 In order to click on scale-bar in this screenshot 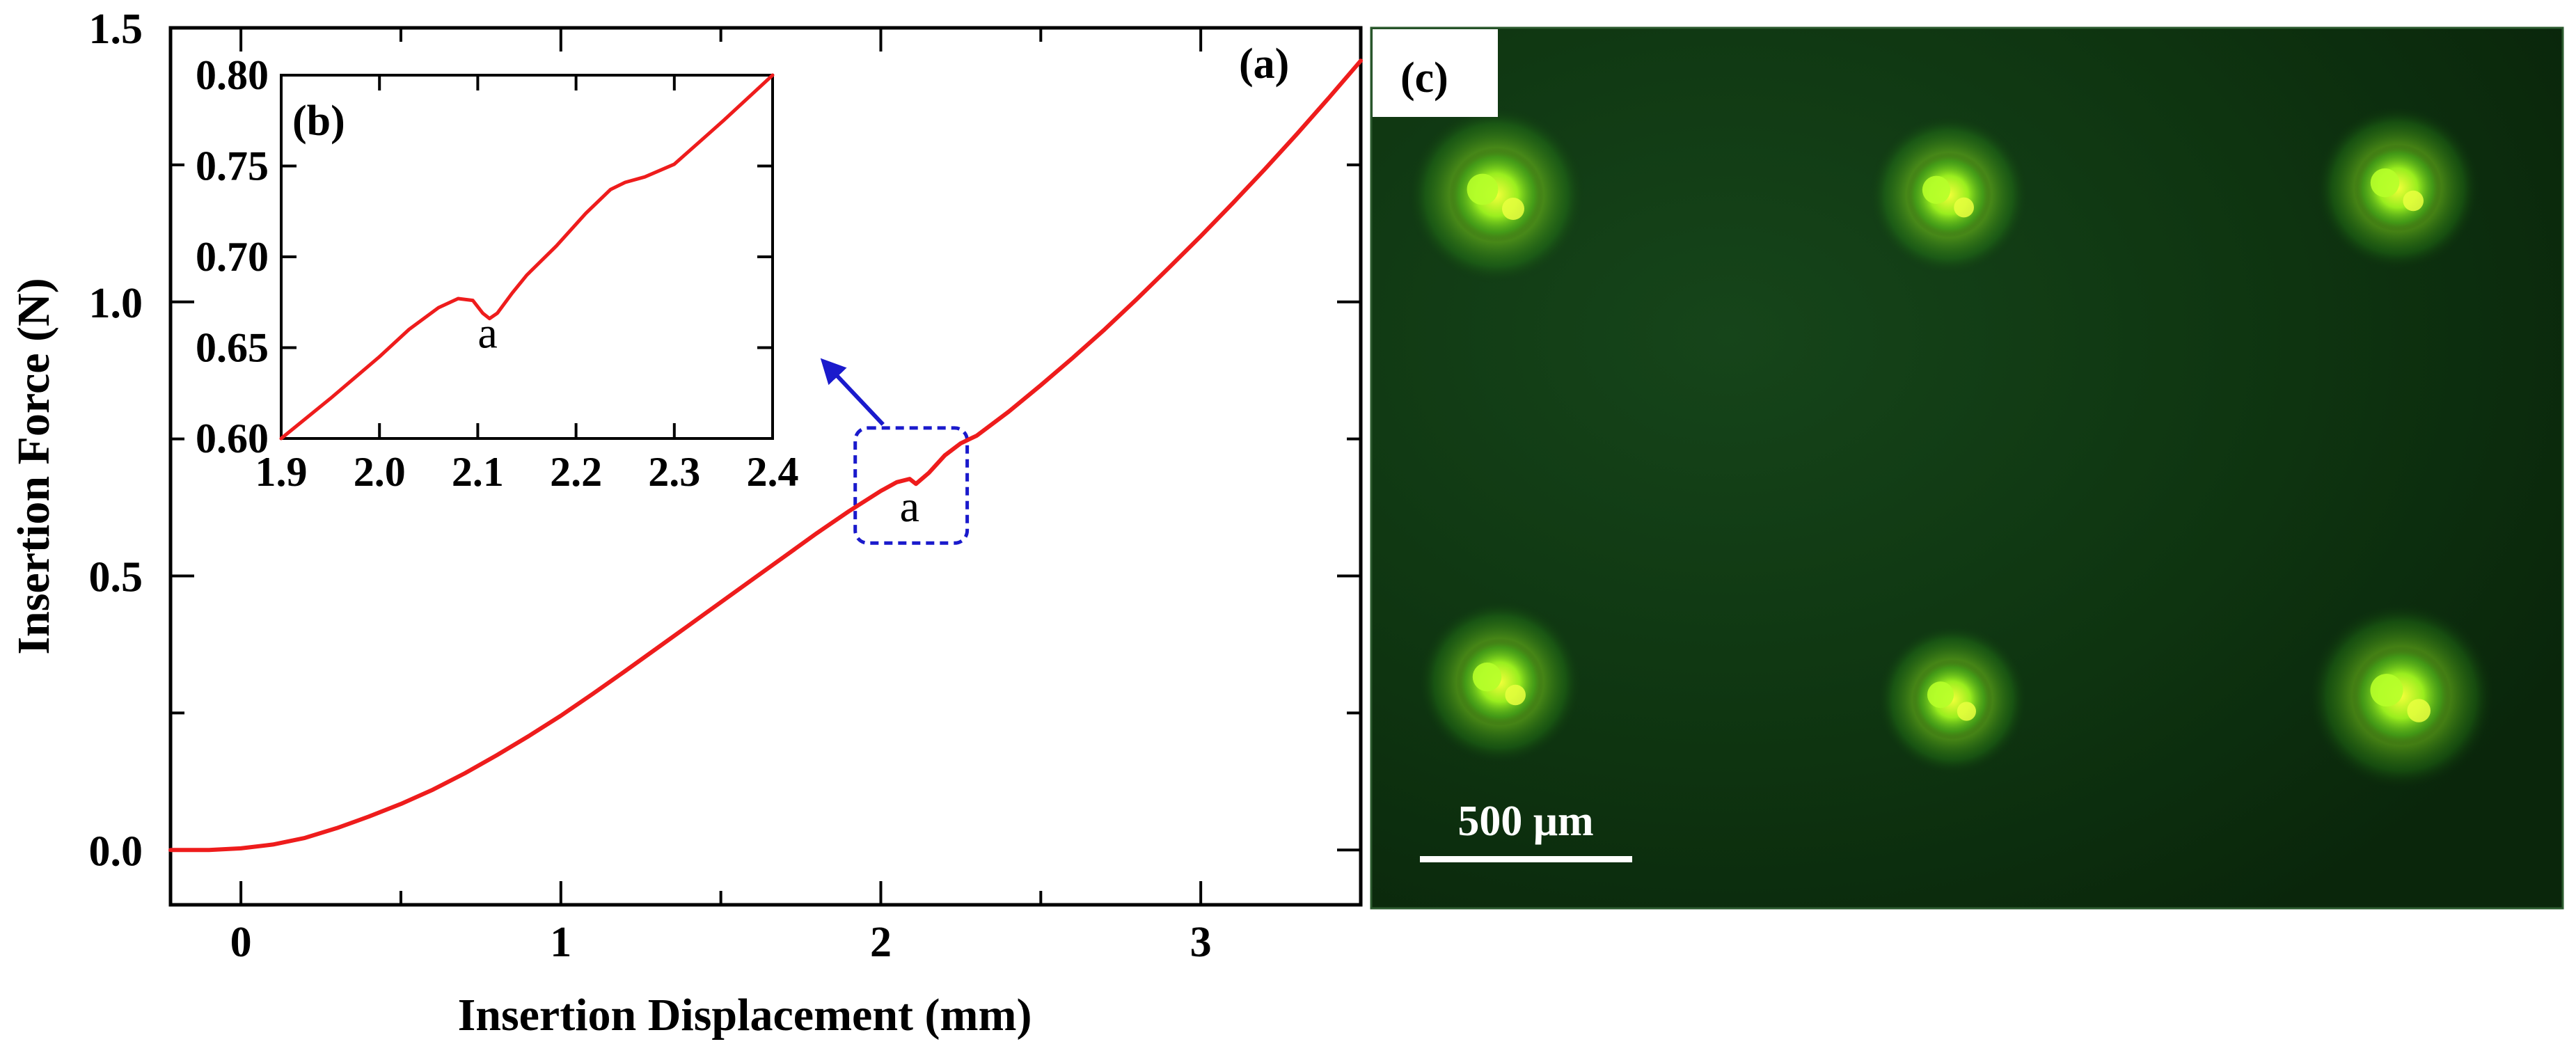, I will do `click(1526, 859)`.